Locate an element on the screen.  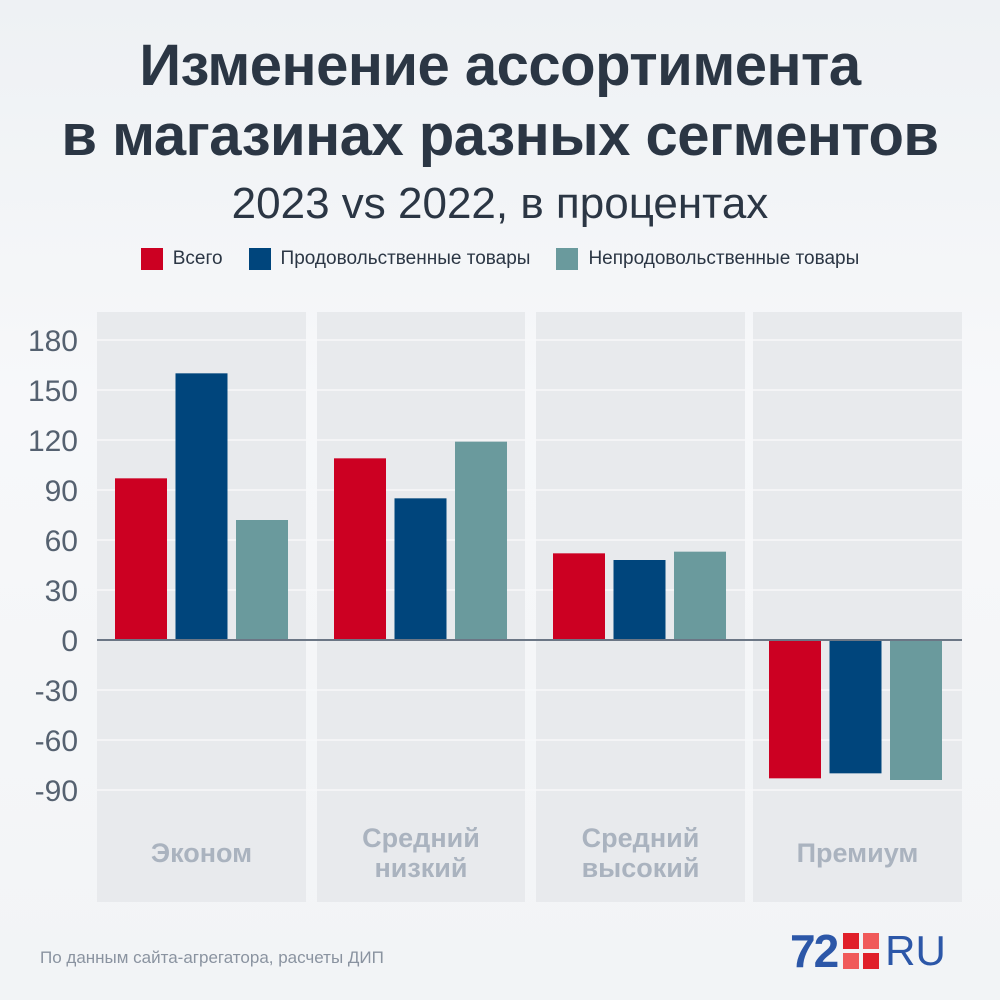
y-tick-label: 150 is located at coordinates (53, 391).